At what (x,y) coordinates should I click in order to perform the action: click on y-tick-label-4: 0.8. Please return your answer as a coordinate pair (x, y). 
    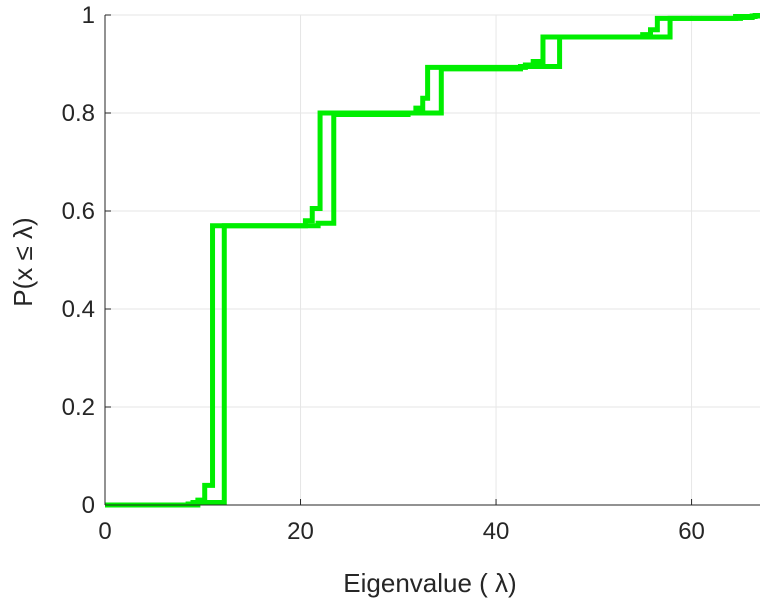
    Looking at the image, I should click on (78, 113).